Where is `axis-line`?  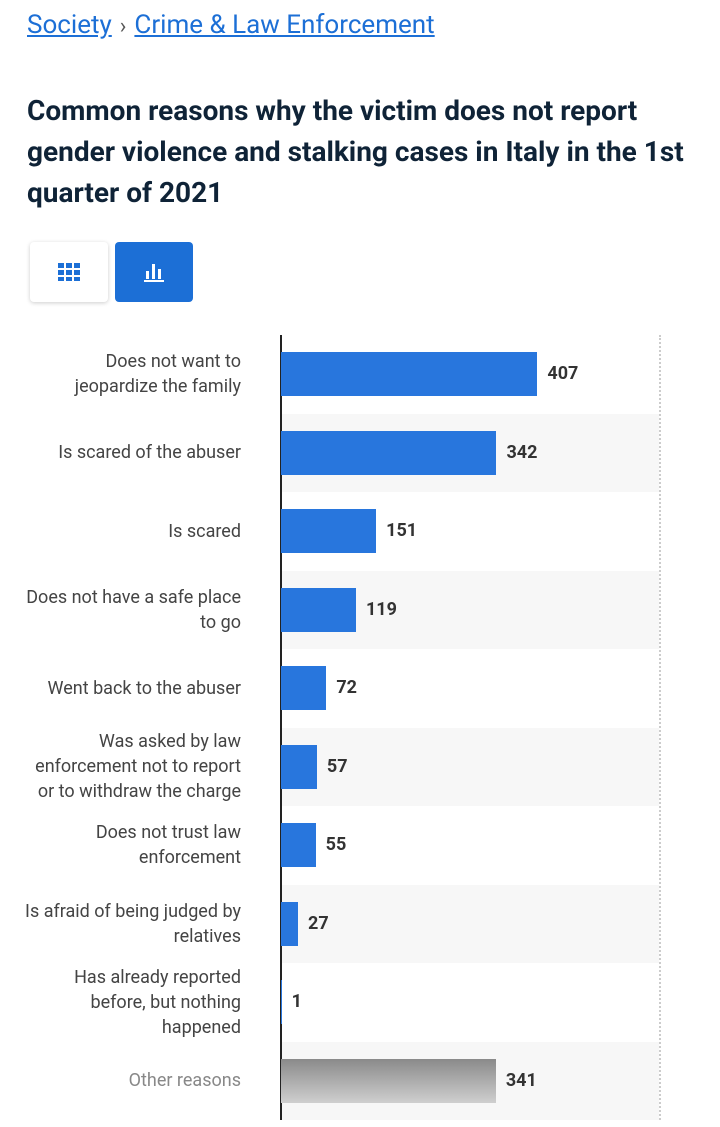 axis-line is located at coordinates (281, 727).